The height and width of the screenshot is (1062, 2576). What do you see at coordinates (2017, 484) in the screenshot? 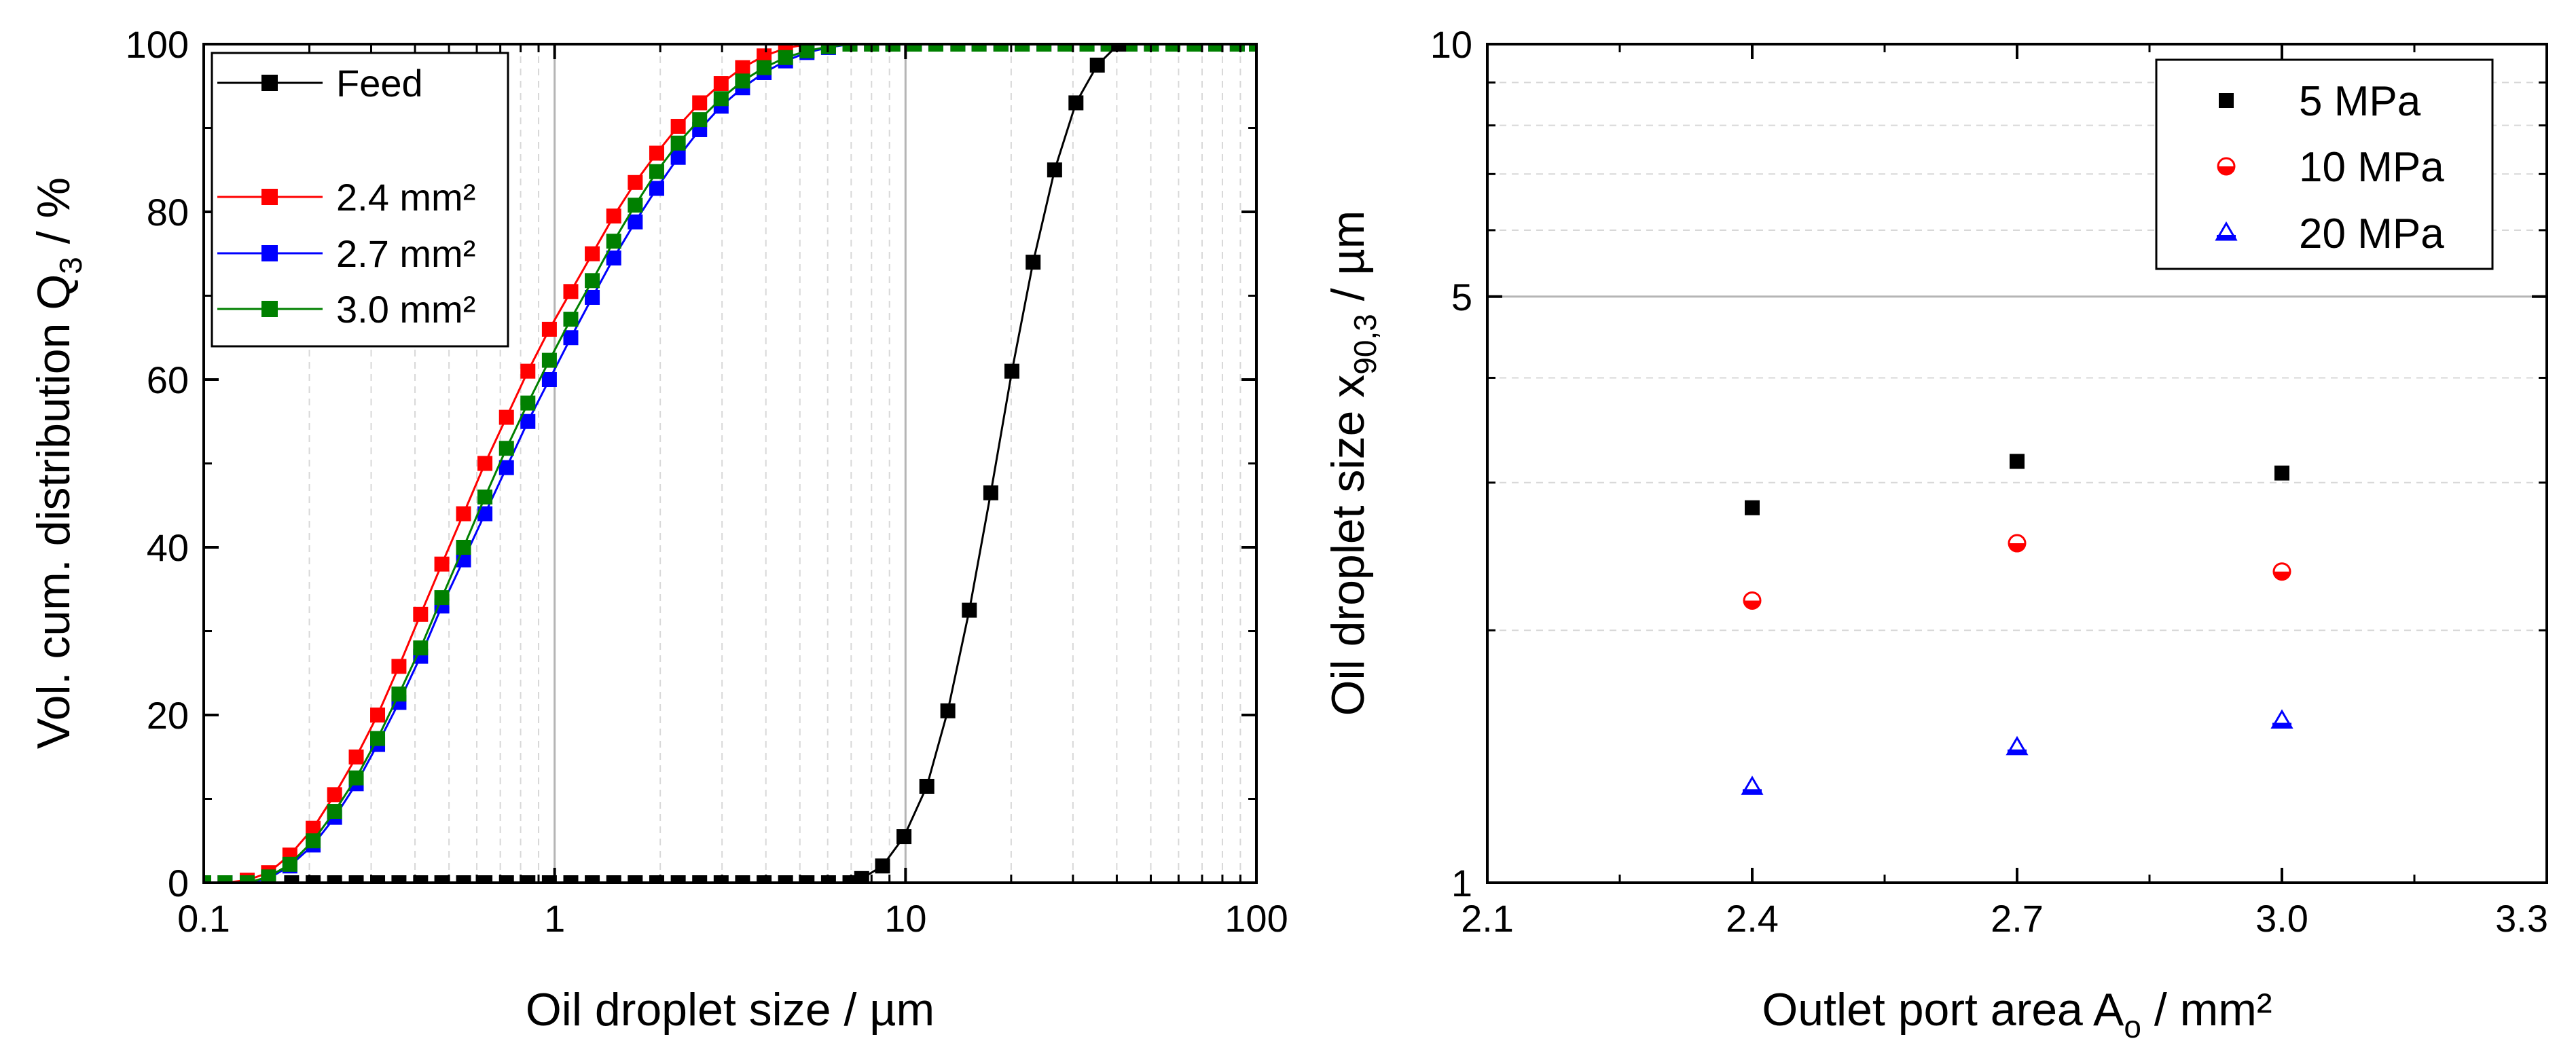
I see `series-5-mpa` at bounding box center [2017, 484].